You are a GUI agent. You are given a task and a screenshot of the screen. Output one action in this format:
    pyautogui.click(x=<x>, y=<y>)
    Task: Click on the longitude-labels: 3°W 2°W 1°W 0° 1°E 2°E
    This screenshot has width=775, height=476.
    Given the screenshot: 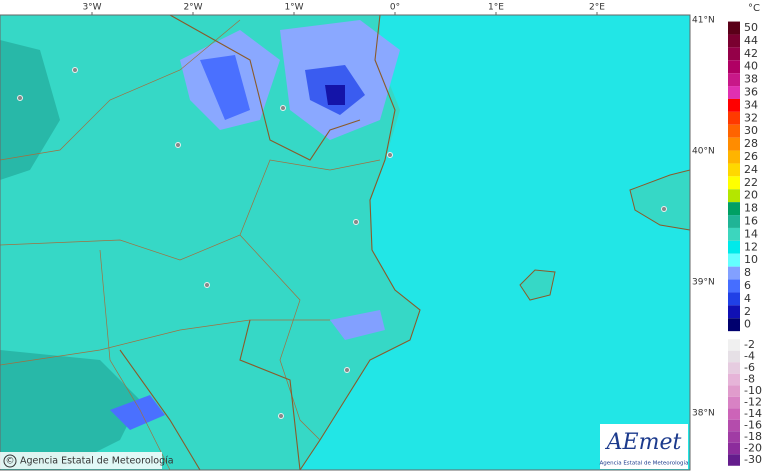 What is the action you would take?
    pyautogui.click(x=343, y=9)
    